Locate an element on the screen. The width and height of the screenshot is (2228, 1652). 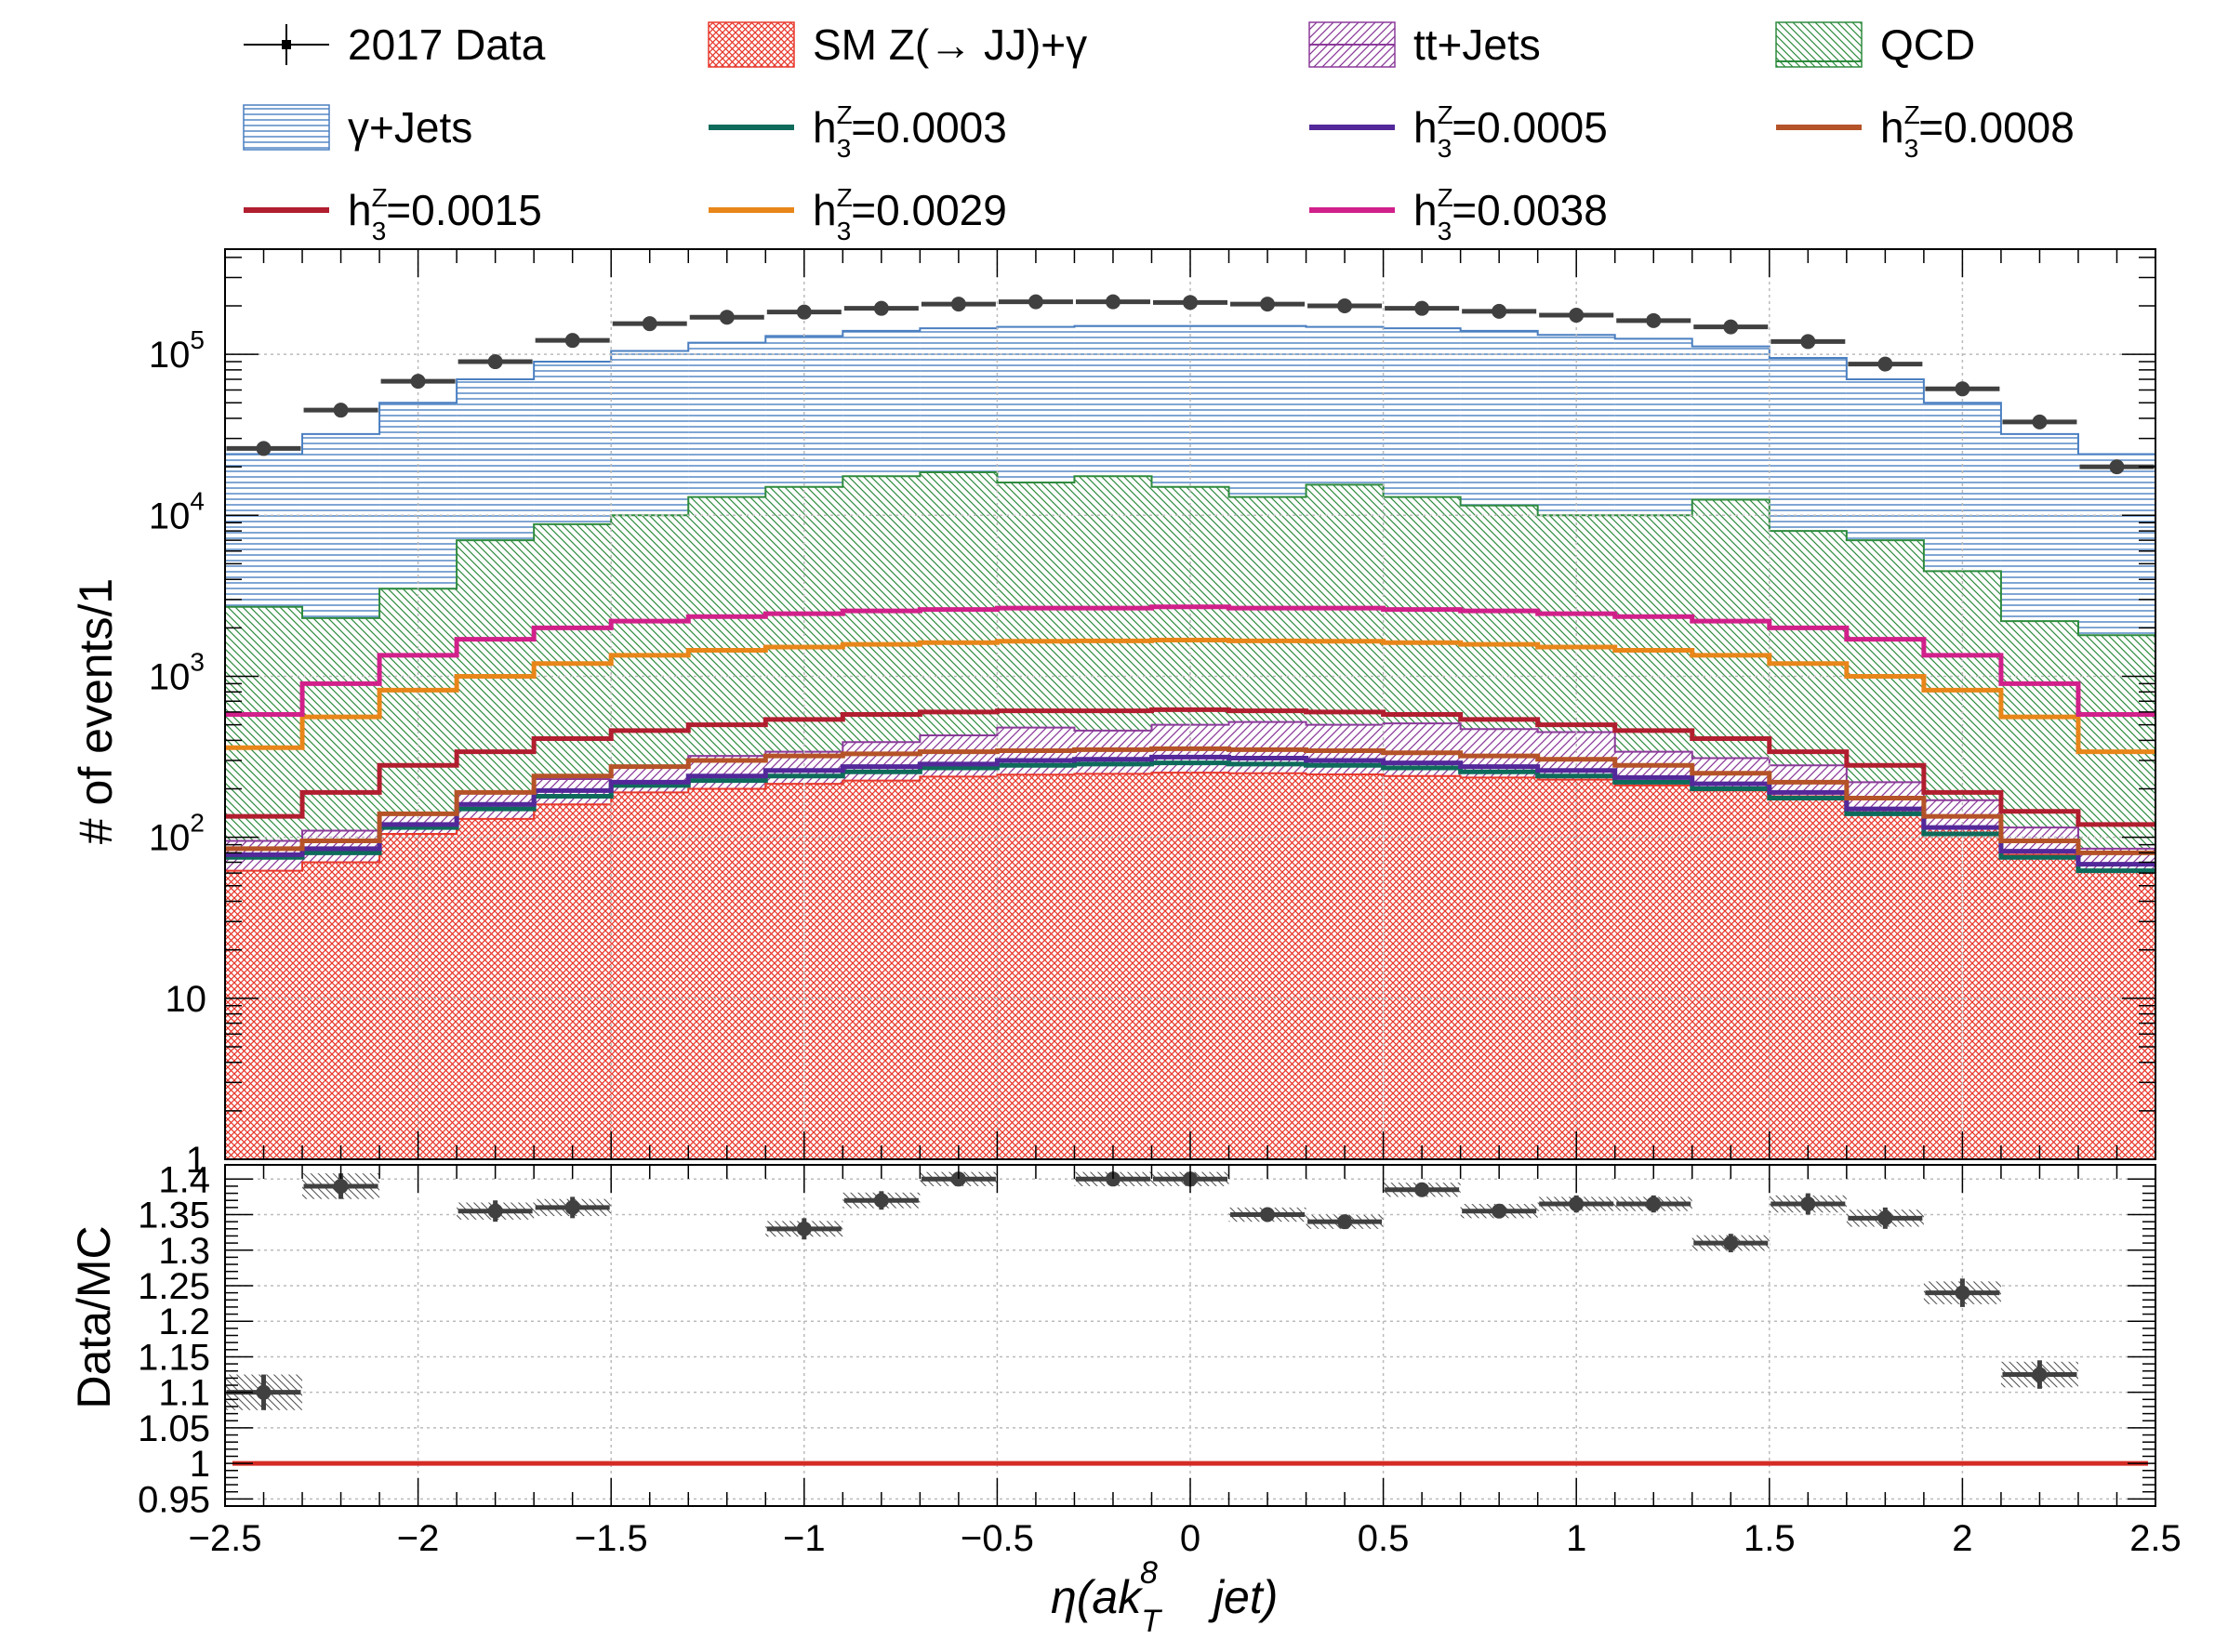
ratio-ytick-label-4: 1.15 is located at coordinates (174, 1357).